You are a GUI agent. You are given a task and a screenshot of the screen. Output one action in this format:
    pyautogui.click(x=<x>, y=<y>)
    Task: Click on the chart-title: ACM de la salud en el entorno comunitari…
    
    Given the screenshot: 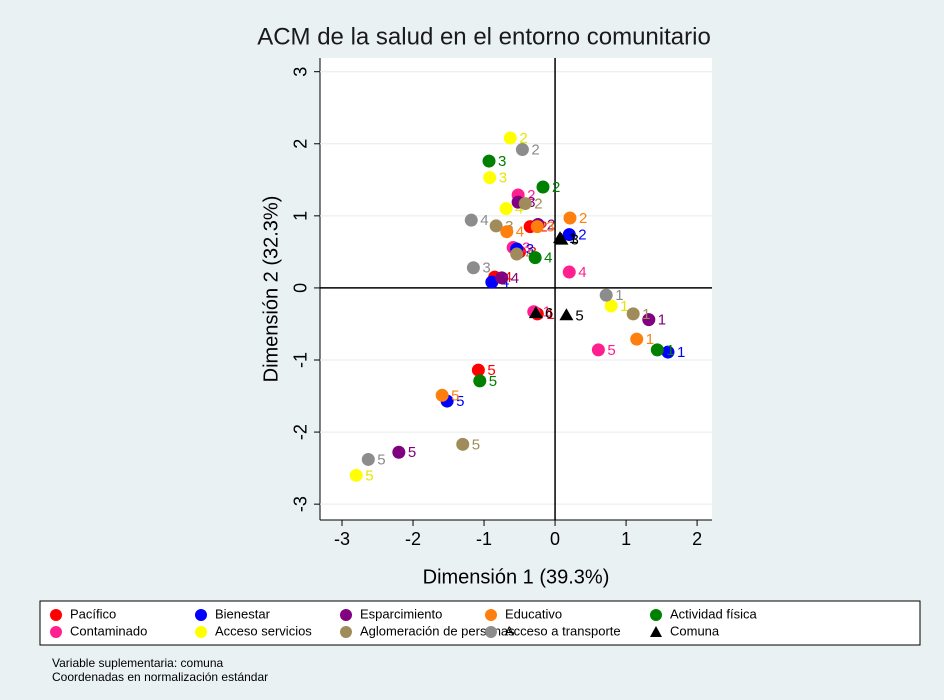 What is the action you would take?
    pyautogui.click(x=484, y=36)
    